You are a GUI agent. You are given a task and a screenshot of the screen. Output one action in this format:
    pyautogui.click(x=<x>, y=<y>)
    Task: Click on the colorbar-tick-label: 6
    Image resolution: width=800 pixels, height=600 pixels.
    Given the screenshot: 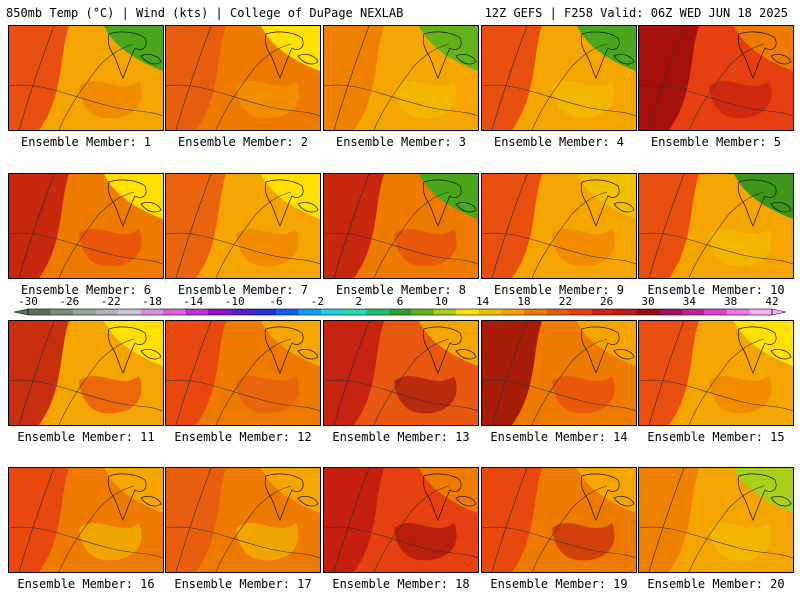 What is the action you would take?
    pyautogui.click(x=400, y=301)
    